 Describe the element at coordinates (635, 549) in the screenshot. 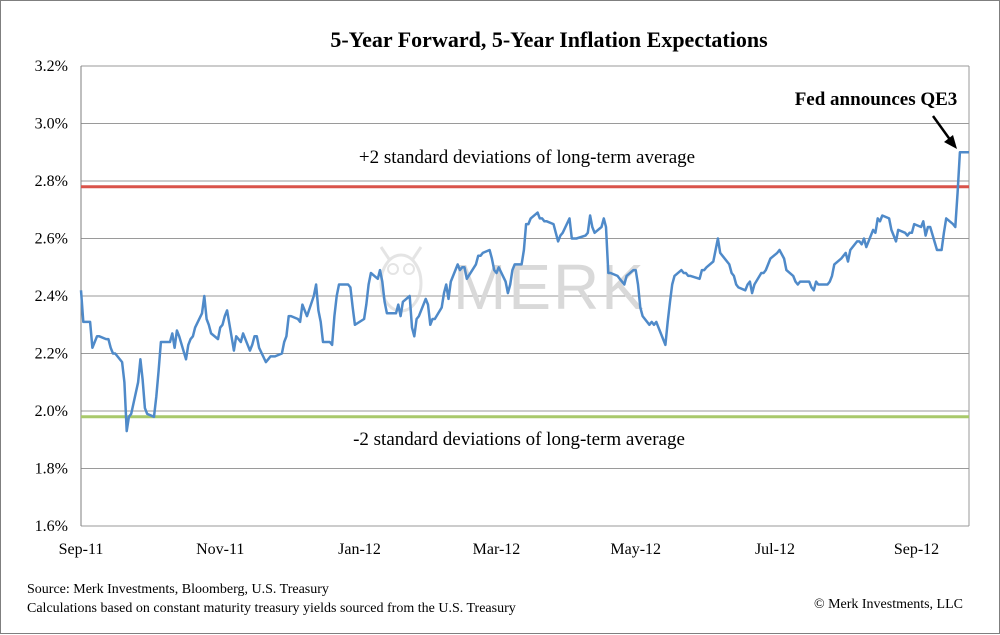

I see `x-tick-label: May-12` at that location.